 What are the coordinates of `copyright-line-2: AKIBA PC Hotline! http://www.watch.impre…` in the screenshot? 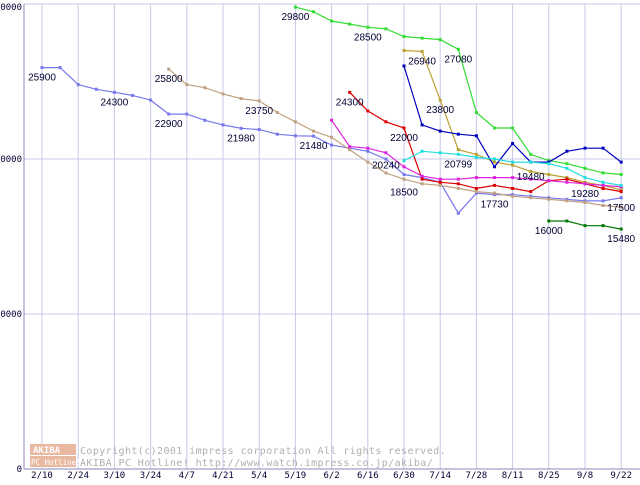 It's located at (256, 463).